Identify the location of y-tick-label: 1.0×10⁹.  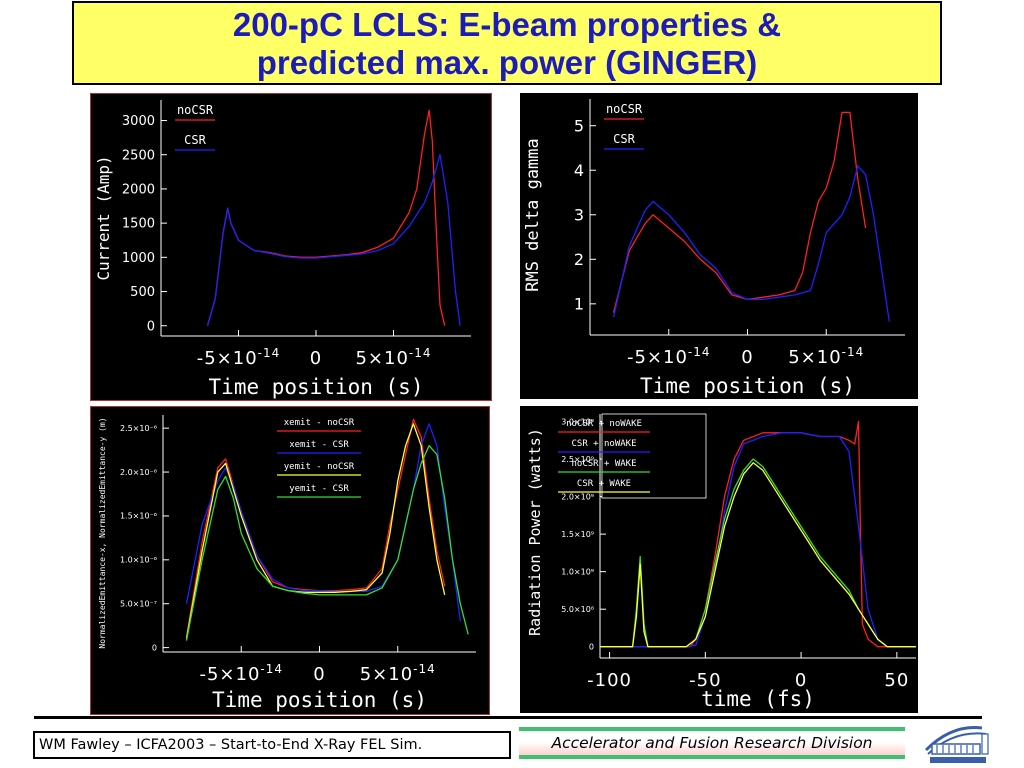
(577, 571).